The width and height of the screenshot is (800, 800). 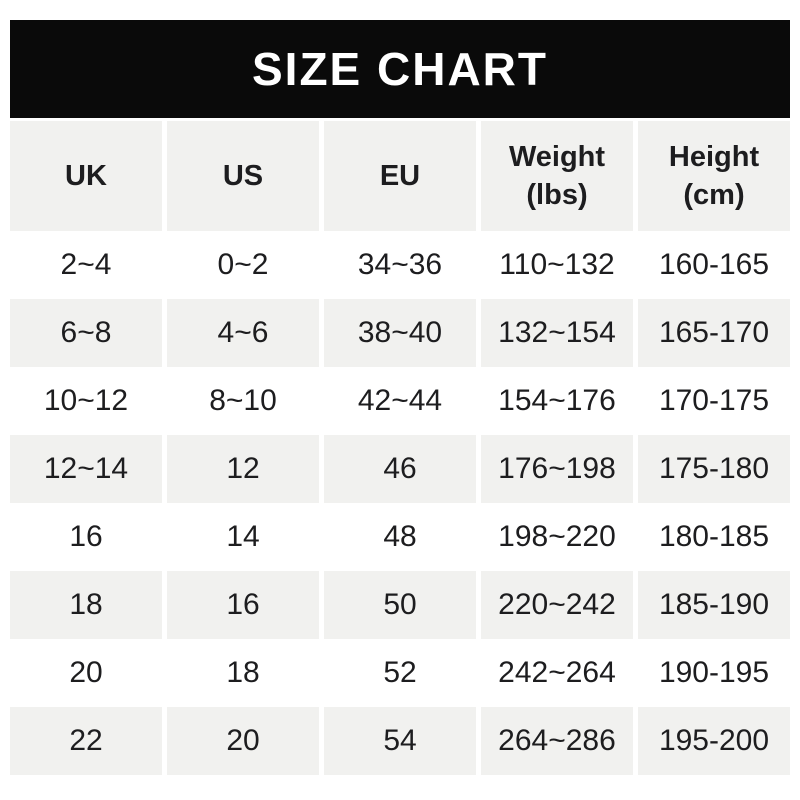 What do you see at coordinates (400, 265) in the screenshot?
I see `table-cell: 34~36` at bounding box center [400, 265].